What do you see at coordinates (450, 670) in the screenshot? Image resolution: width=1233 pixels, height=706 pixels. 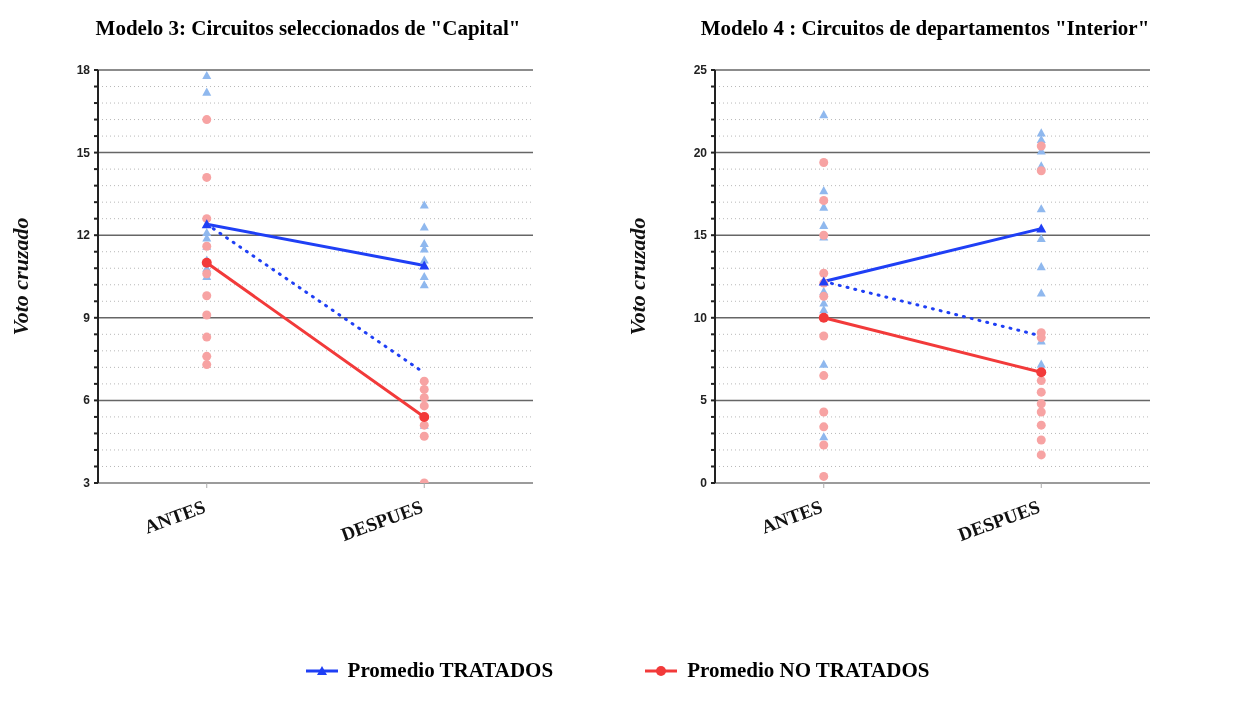 I see `legend-label: Promedio TRATADOS` at bounding box center [450, 670].